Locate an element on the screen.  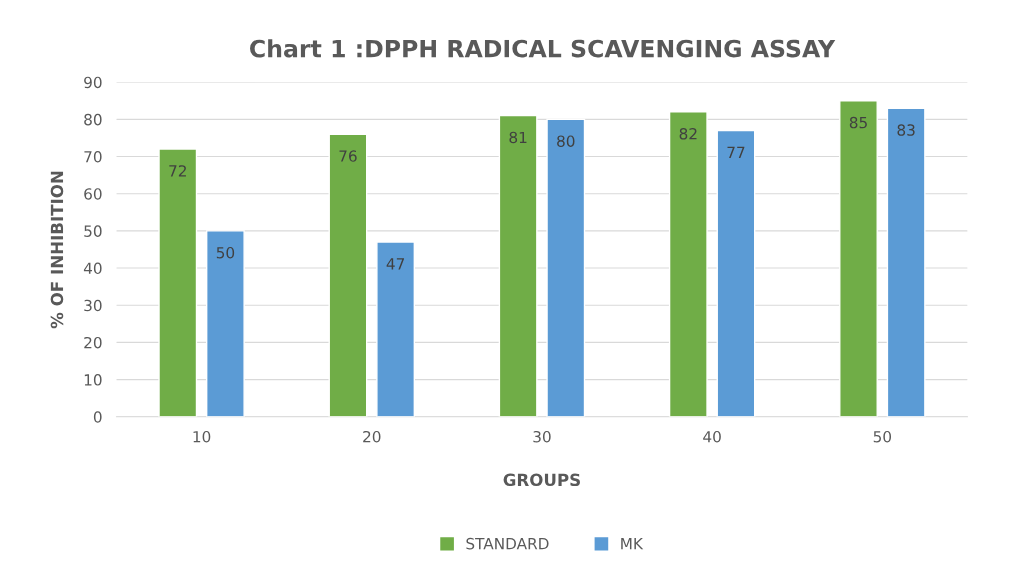
chart-title: Chart 1 :DPPH RADICAL SCAVENGING ASSAY is located at coordinates (543, 48).